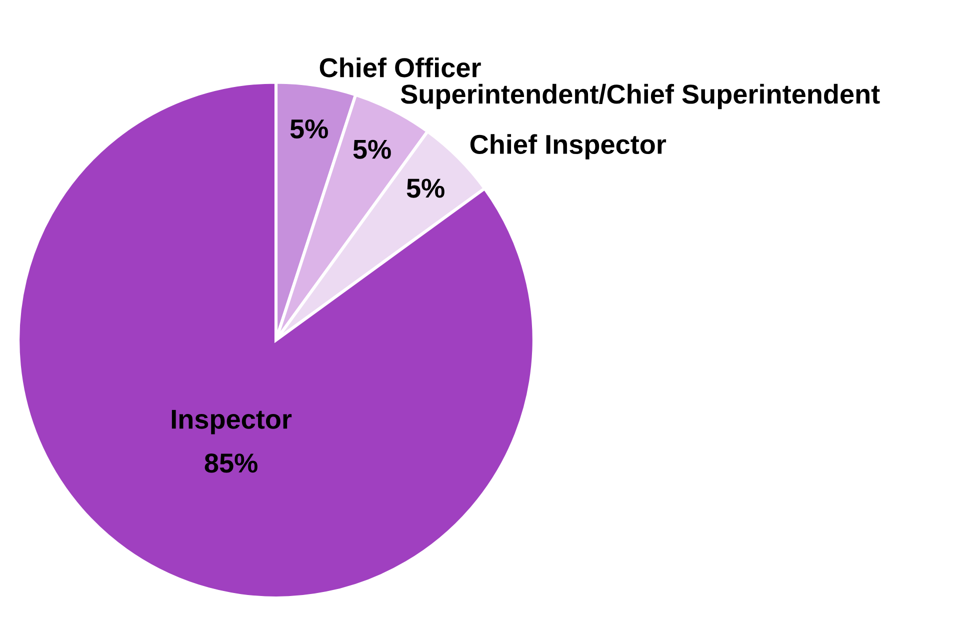 Image resolution: width=960 pixels, height=640 pixels. What do you see at coordinates (400, 67) in the screenshot?
I see `slice-label: Chief Officer` at bounding box center [400, 67].